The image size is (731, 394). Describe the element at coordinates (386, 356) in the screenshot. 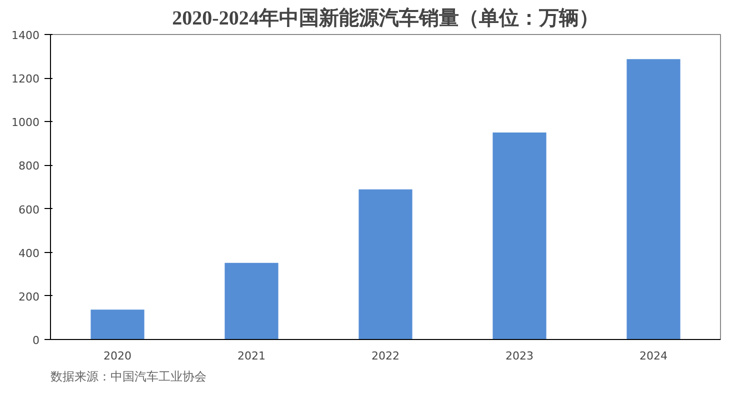

I see `x-tick-label: 2022` at that location.